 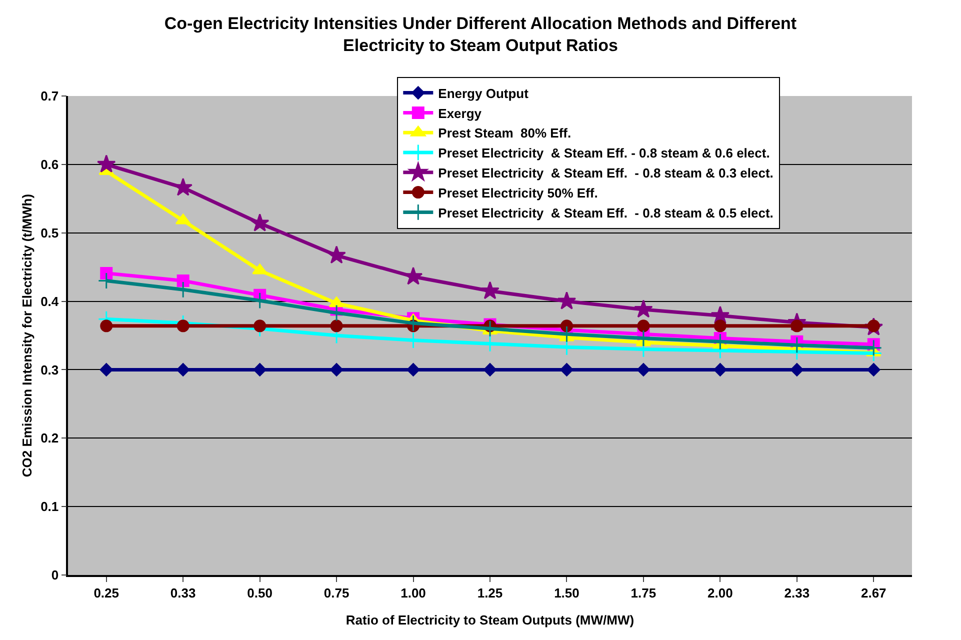 What do you see at coordinates (490, 592) in the screenshot?
I see `x-tick-label: 1.25` at bounding box center [490, 592].